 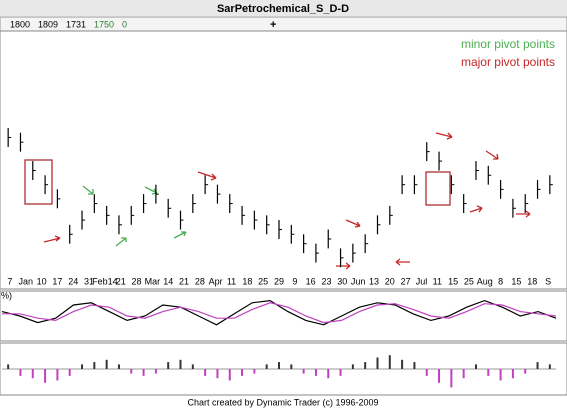 I want to click on x-tick-label: 13, so click(x=374, y=281).